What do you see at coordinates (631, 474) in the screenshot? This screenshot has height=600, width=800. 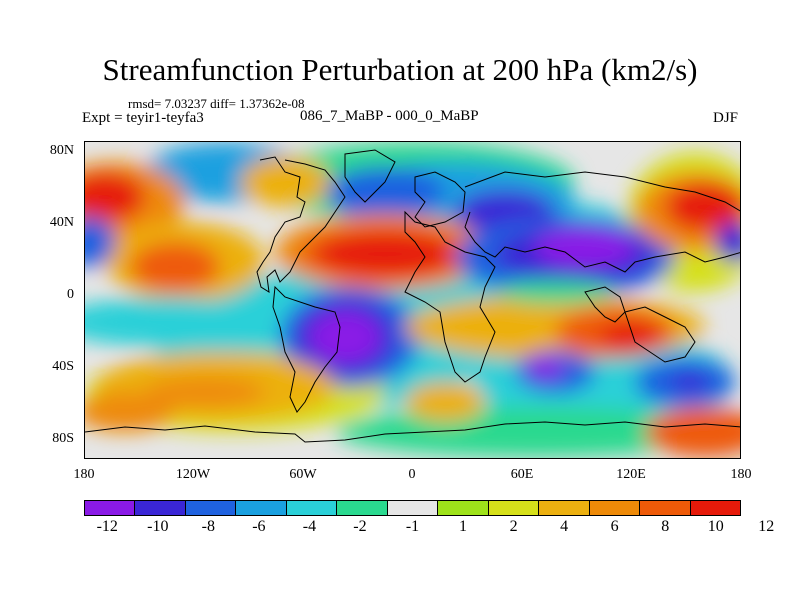 I see `lon-label-120e: 120E` at bounding box center [631, 474].